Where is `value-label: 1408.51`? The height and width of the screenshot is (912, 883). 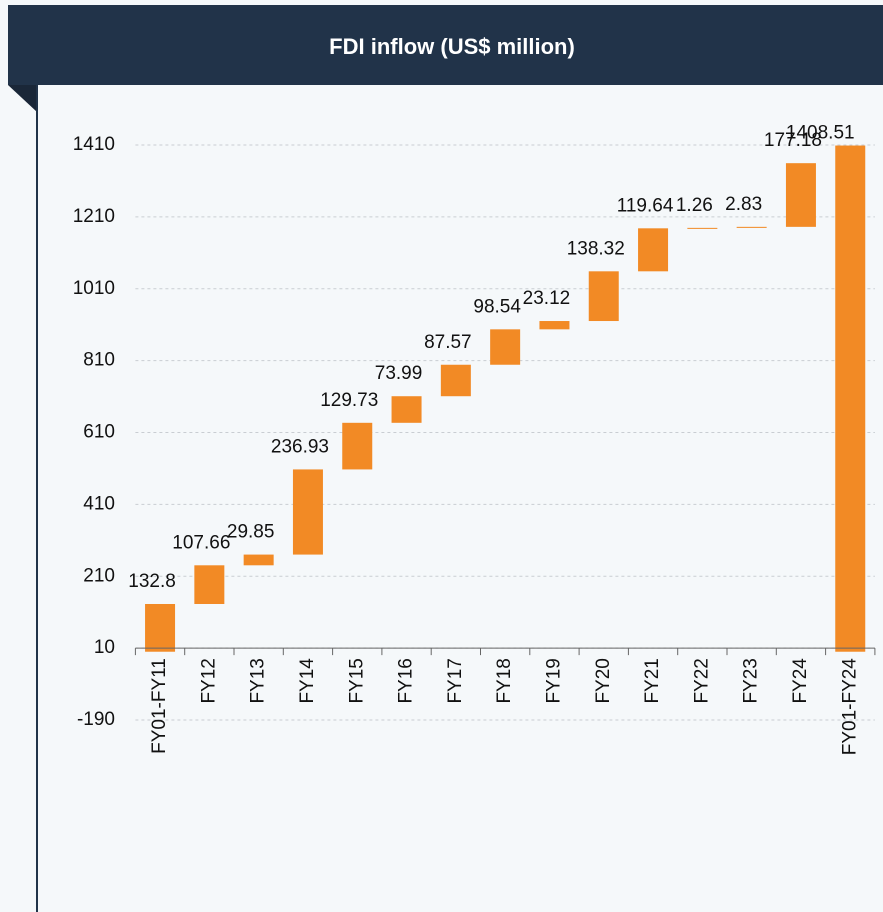 value-label: 1408.51 is located at coordinates (820, 133).